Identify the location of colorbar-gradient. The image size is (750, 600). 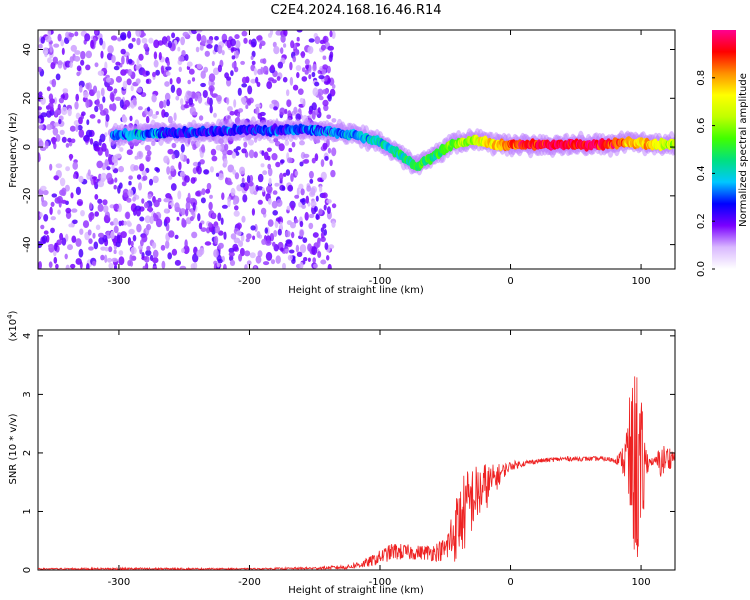
(724, 149).